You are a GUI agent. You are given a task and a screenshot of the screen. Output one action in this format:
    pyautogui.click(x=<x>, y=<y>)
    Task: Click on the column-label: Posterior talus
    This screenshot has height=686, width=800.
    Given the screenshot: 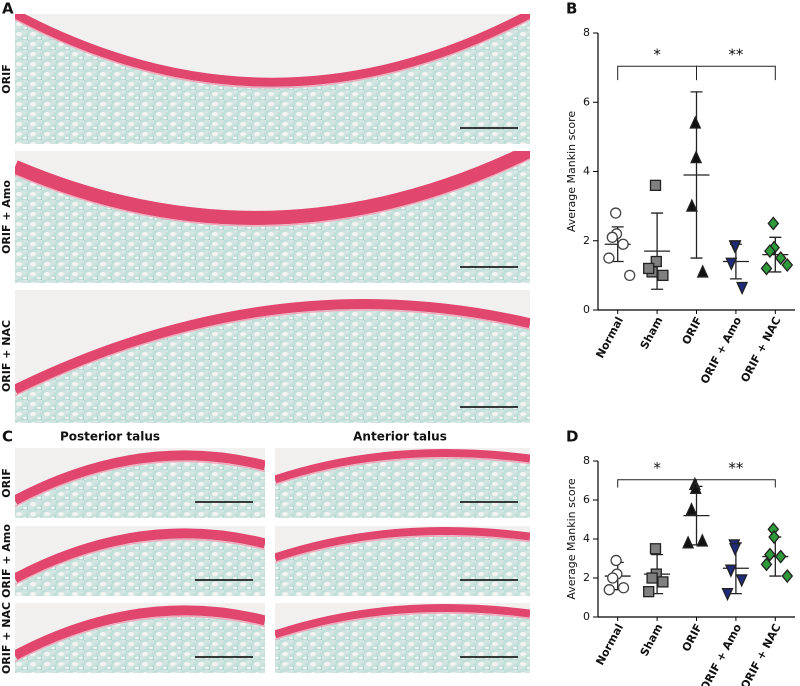 What is the action you would take?
    pyautogui.click(x=110, y=437)
    